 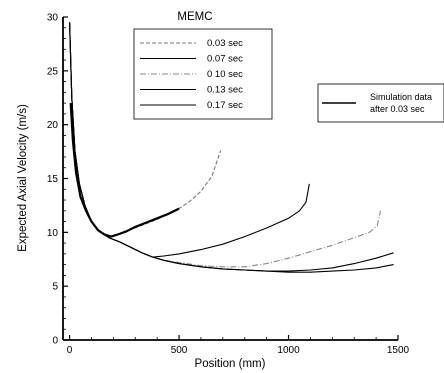 I want to click on x-tick-label: 1000, so click(x=288, y=350).